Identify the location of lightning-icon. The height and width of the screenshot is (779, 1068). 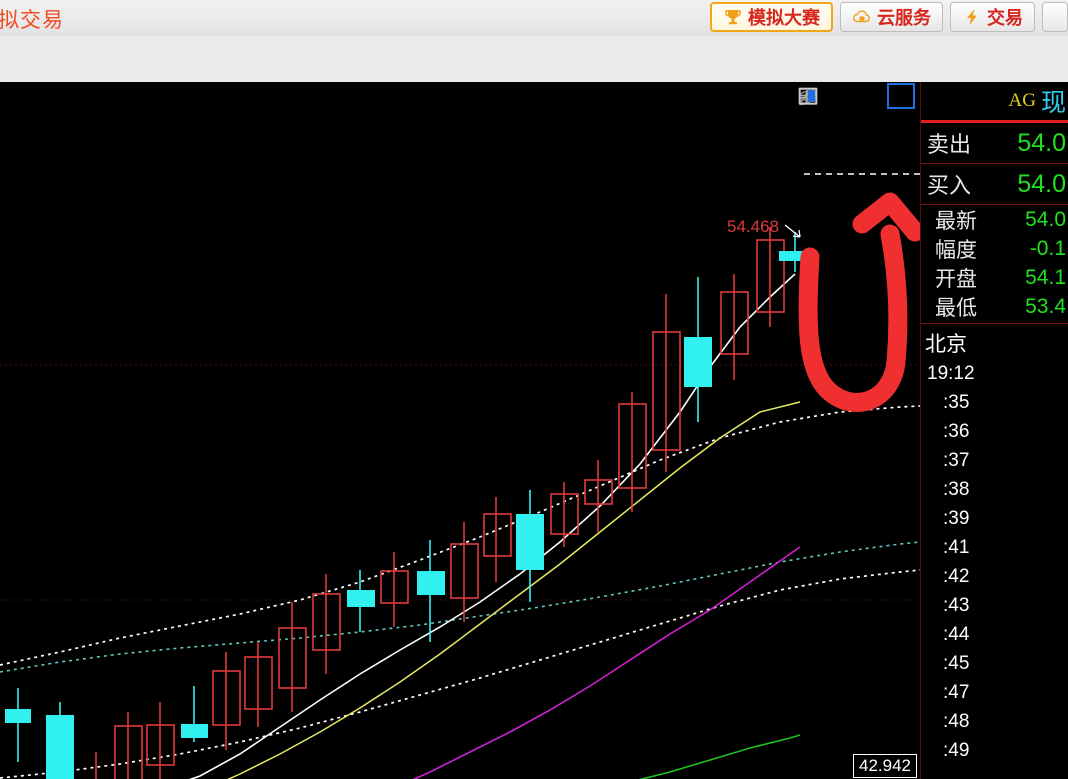
(972, 17).